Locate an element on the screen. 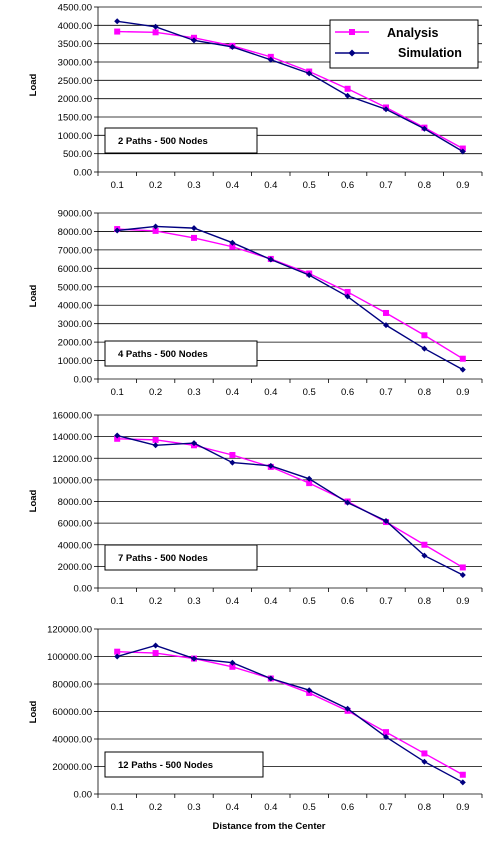 The width and height of the screenshot is (488, 841). y-tick-label: 20000.00 is located at coordinates (72, 767).